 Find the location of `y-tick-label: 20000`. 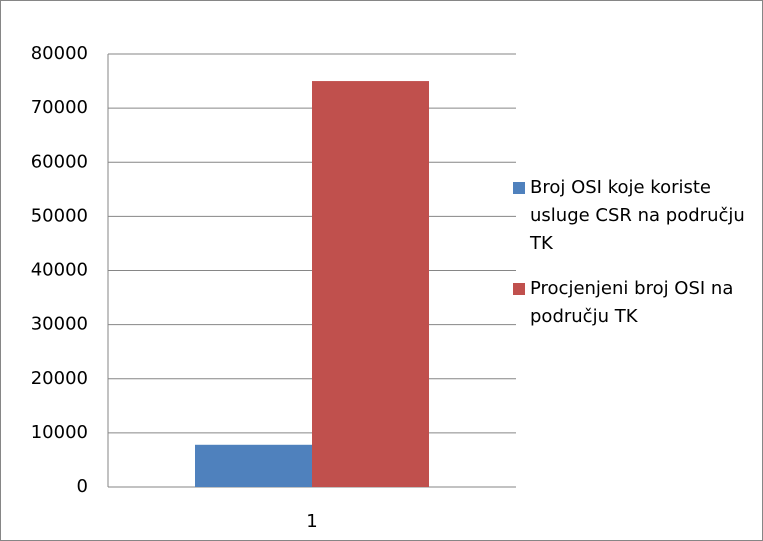

y-tick-label: 20000 is located at coordinates (59, 378).